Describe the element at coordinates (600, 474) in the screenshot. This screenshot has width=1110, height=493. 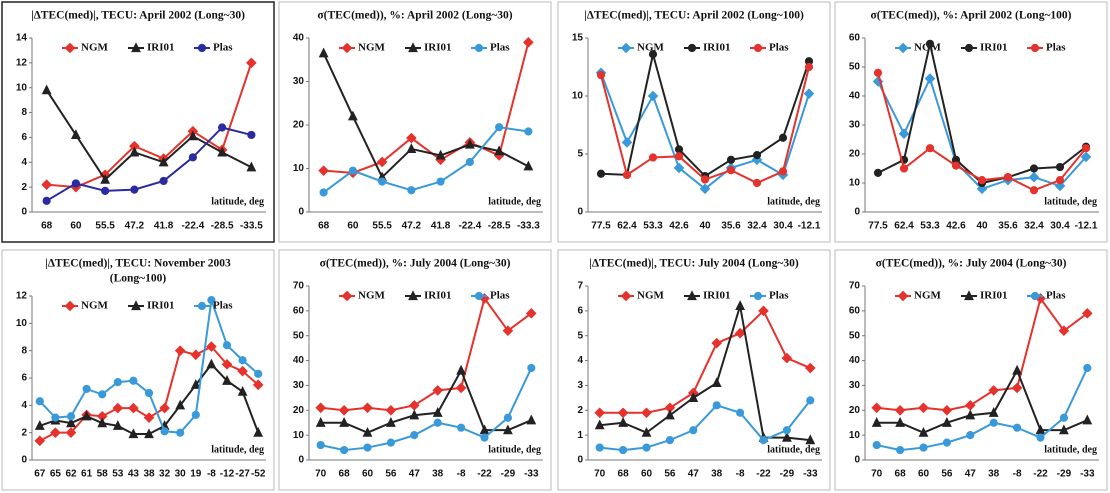
I see `x-tick-label: 70` at that location.